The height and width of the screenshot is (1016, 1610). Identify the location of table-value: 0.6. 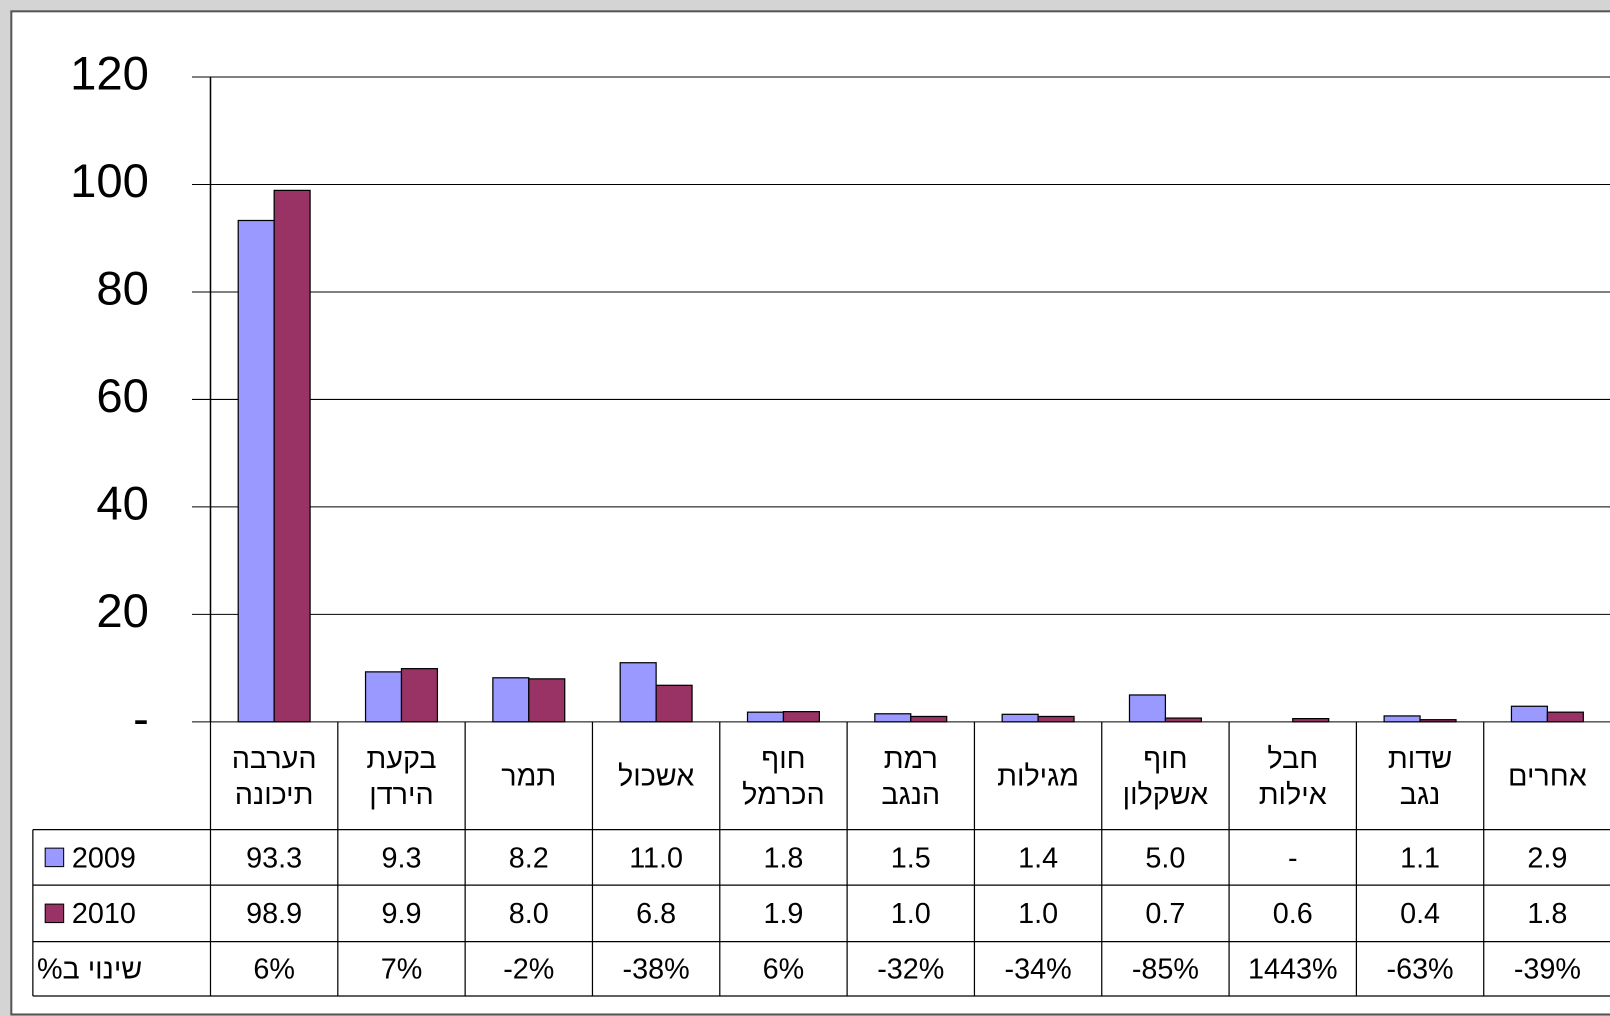
(1292, 913).